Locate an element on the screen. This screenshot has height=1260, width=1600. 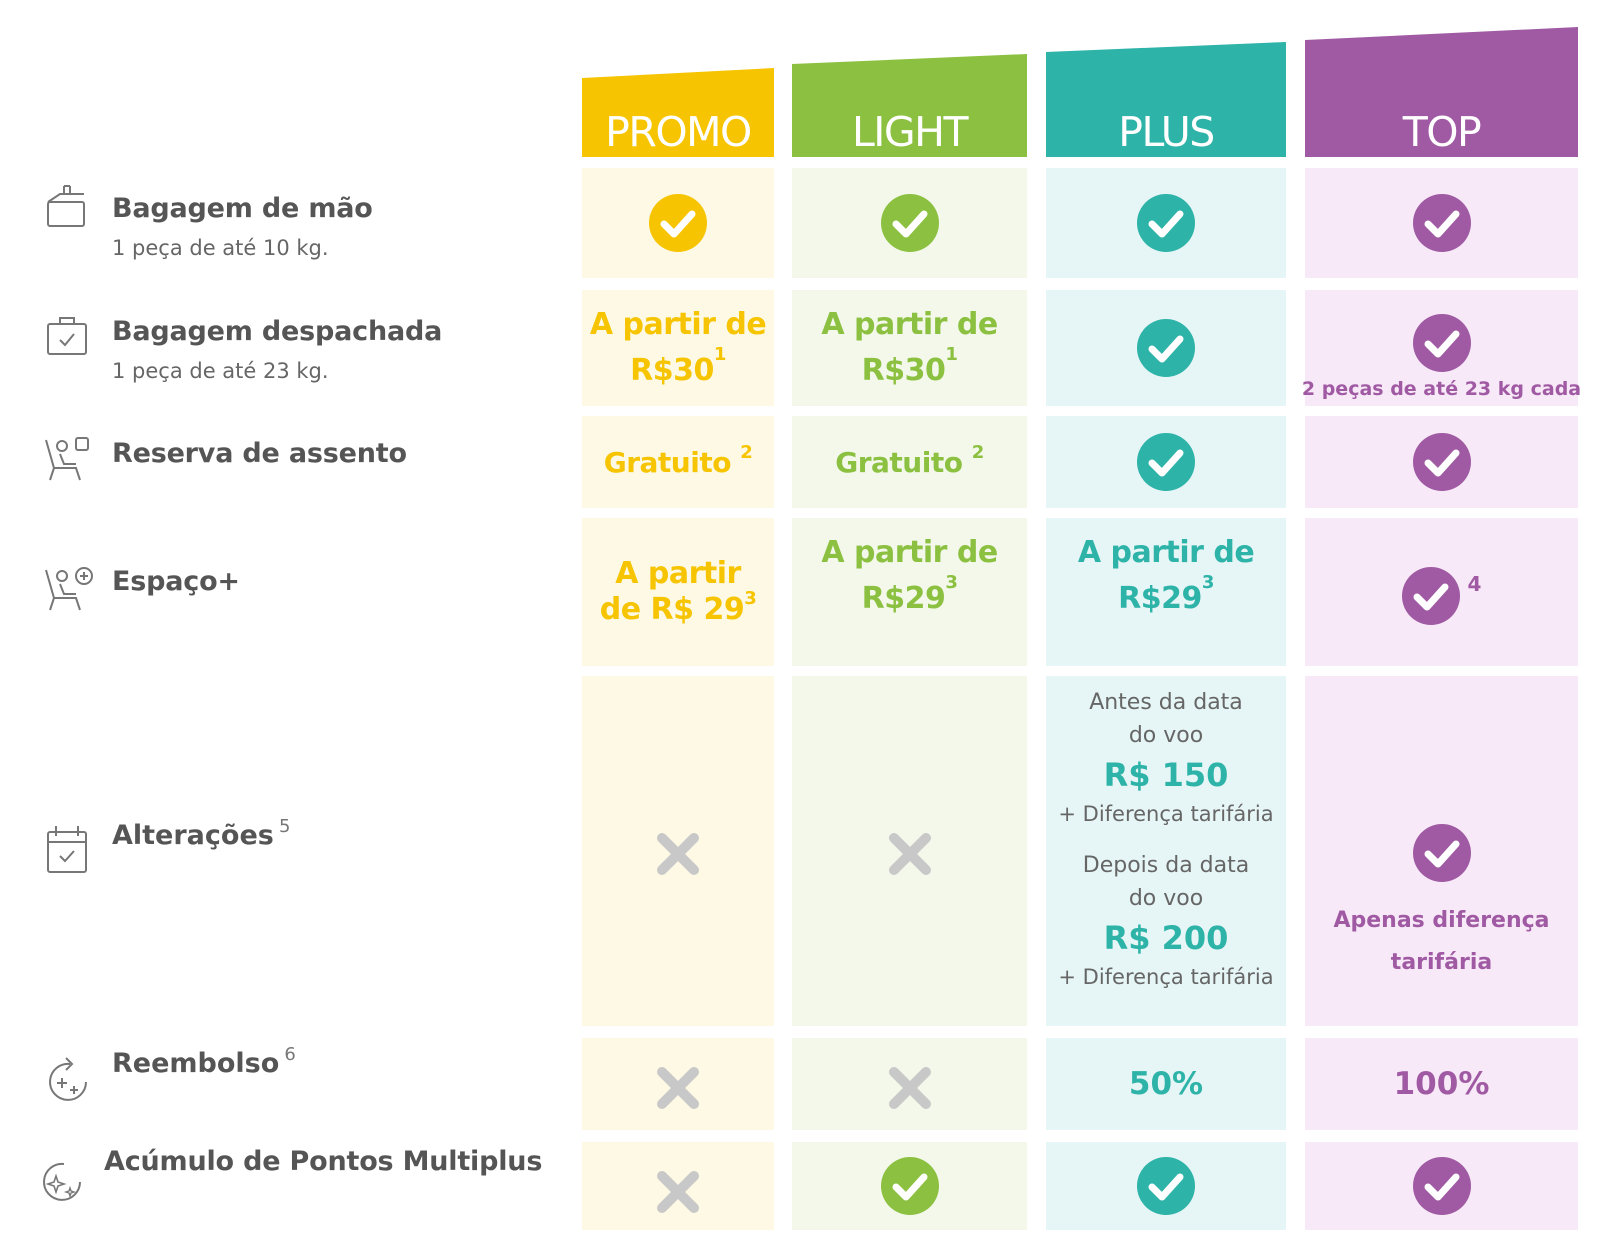
feature-sub-checked-bag: 1 peça de até 23 kg. is located at coordinates (220, 371).